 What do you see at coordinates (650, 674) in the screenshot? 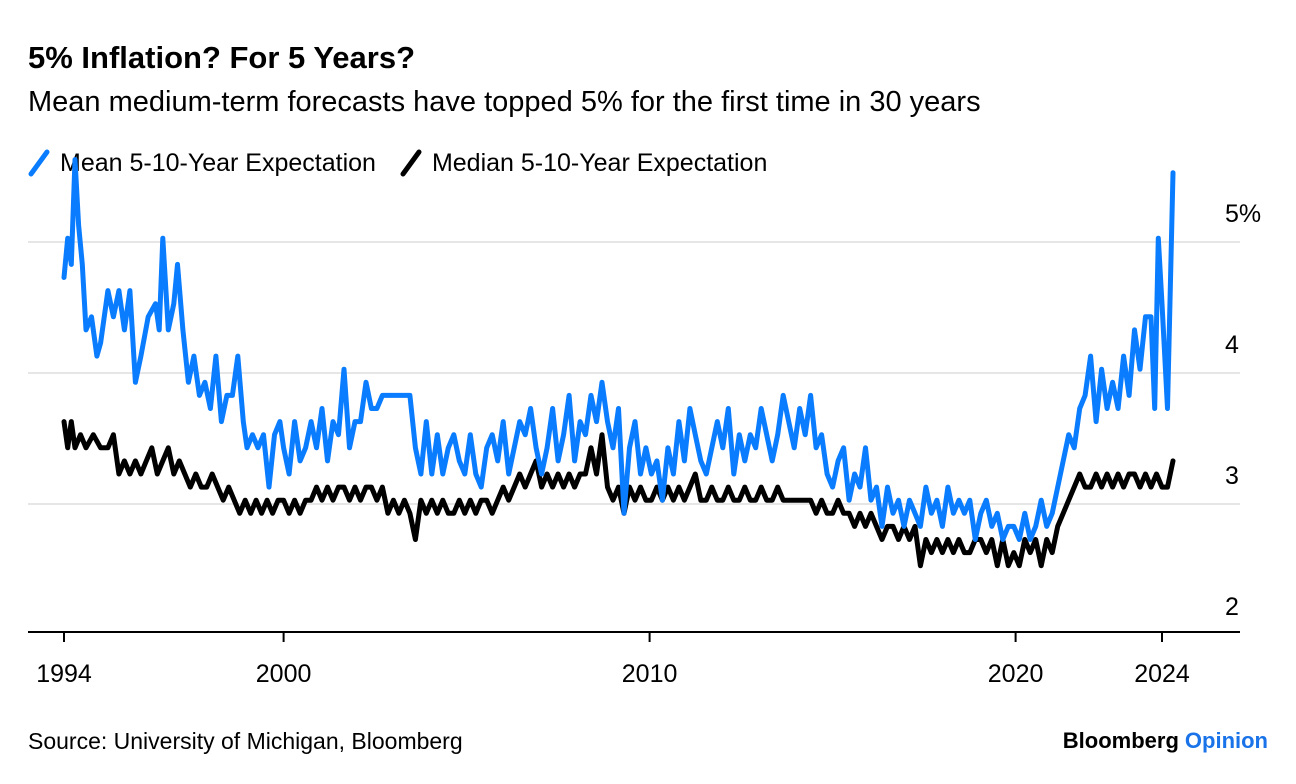
I see `x-tick-label-2010: 2010` at bounding box center [650, 674].